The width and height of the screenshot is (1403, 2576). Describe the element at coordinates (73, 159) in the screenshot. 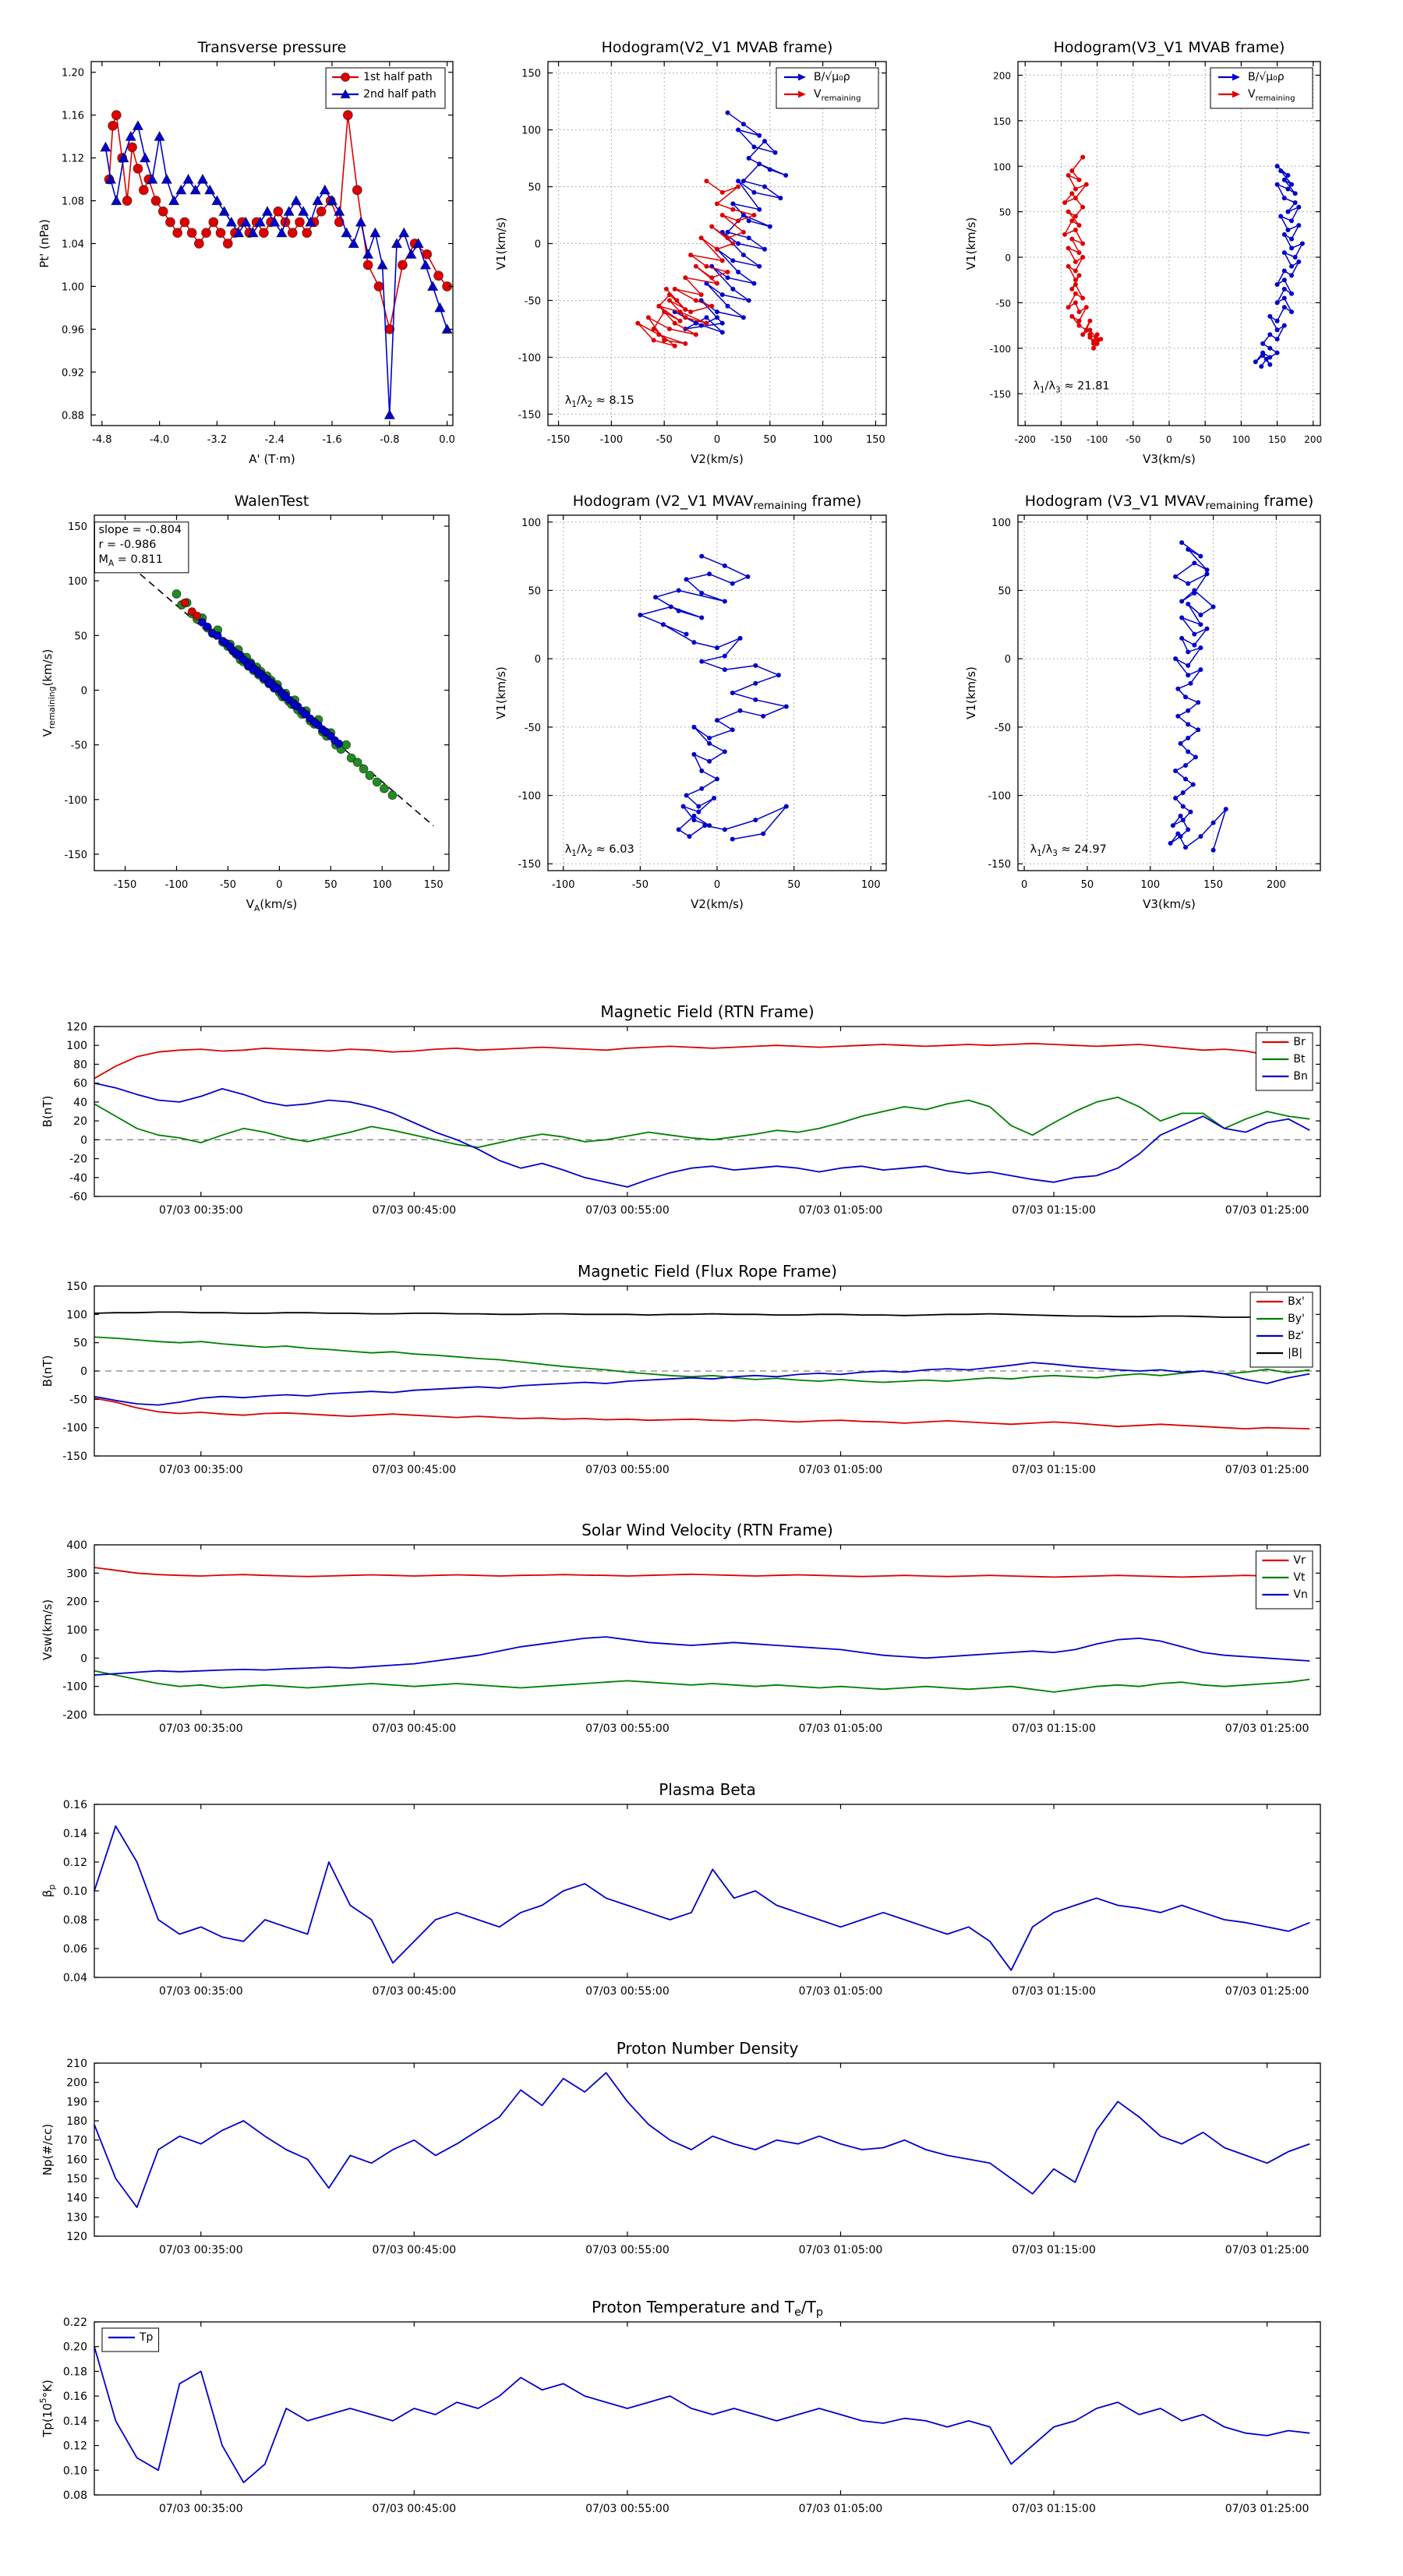

I see `y-tick-label: 1.12` at that location.